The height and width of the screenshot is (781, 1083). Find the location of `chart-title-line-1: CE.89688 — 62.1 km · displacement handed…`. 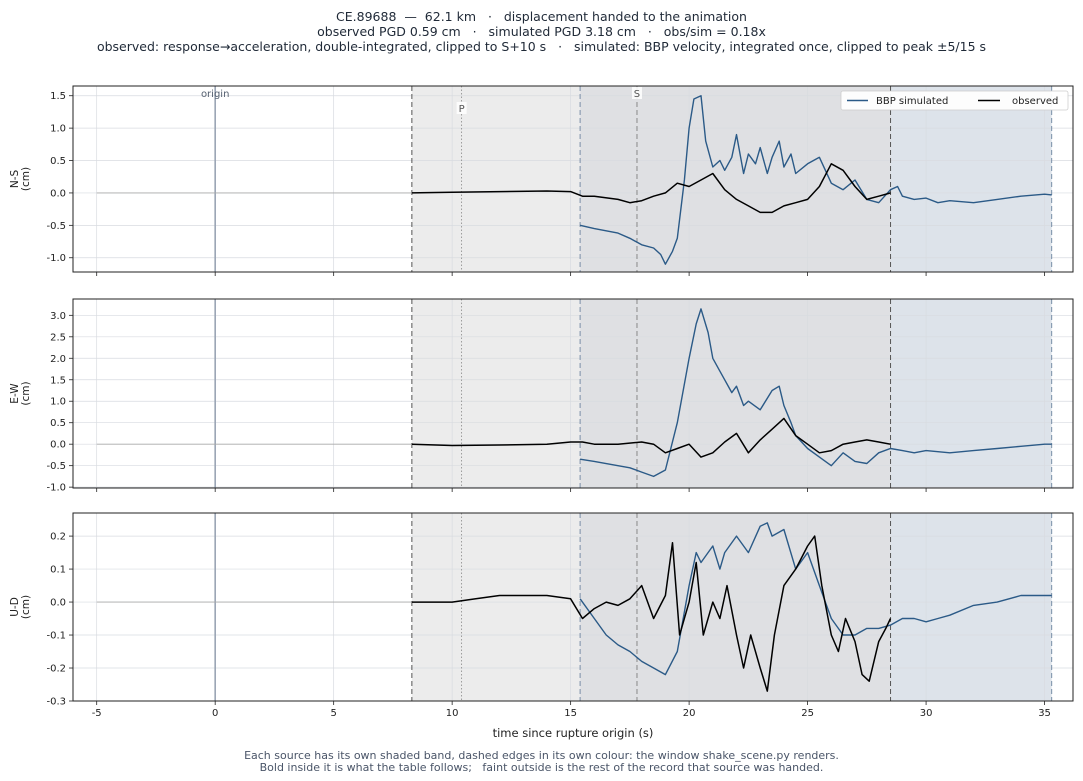

chart-title-line-1: CE.89688 — 62.1 km · displacement handed… is located at coordinates (541, 16).